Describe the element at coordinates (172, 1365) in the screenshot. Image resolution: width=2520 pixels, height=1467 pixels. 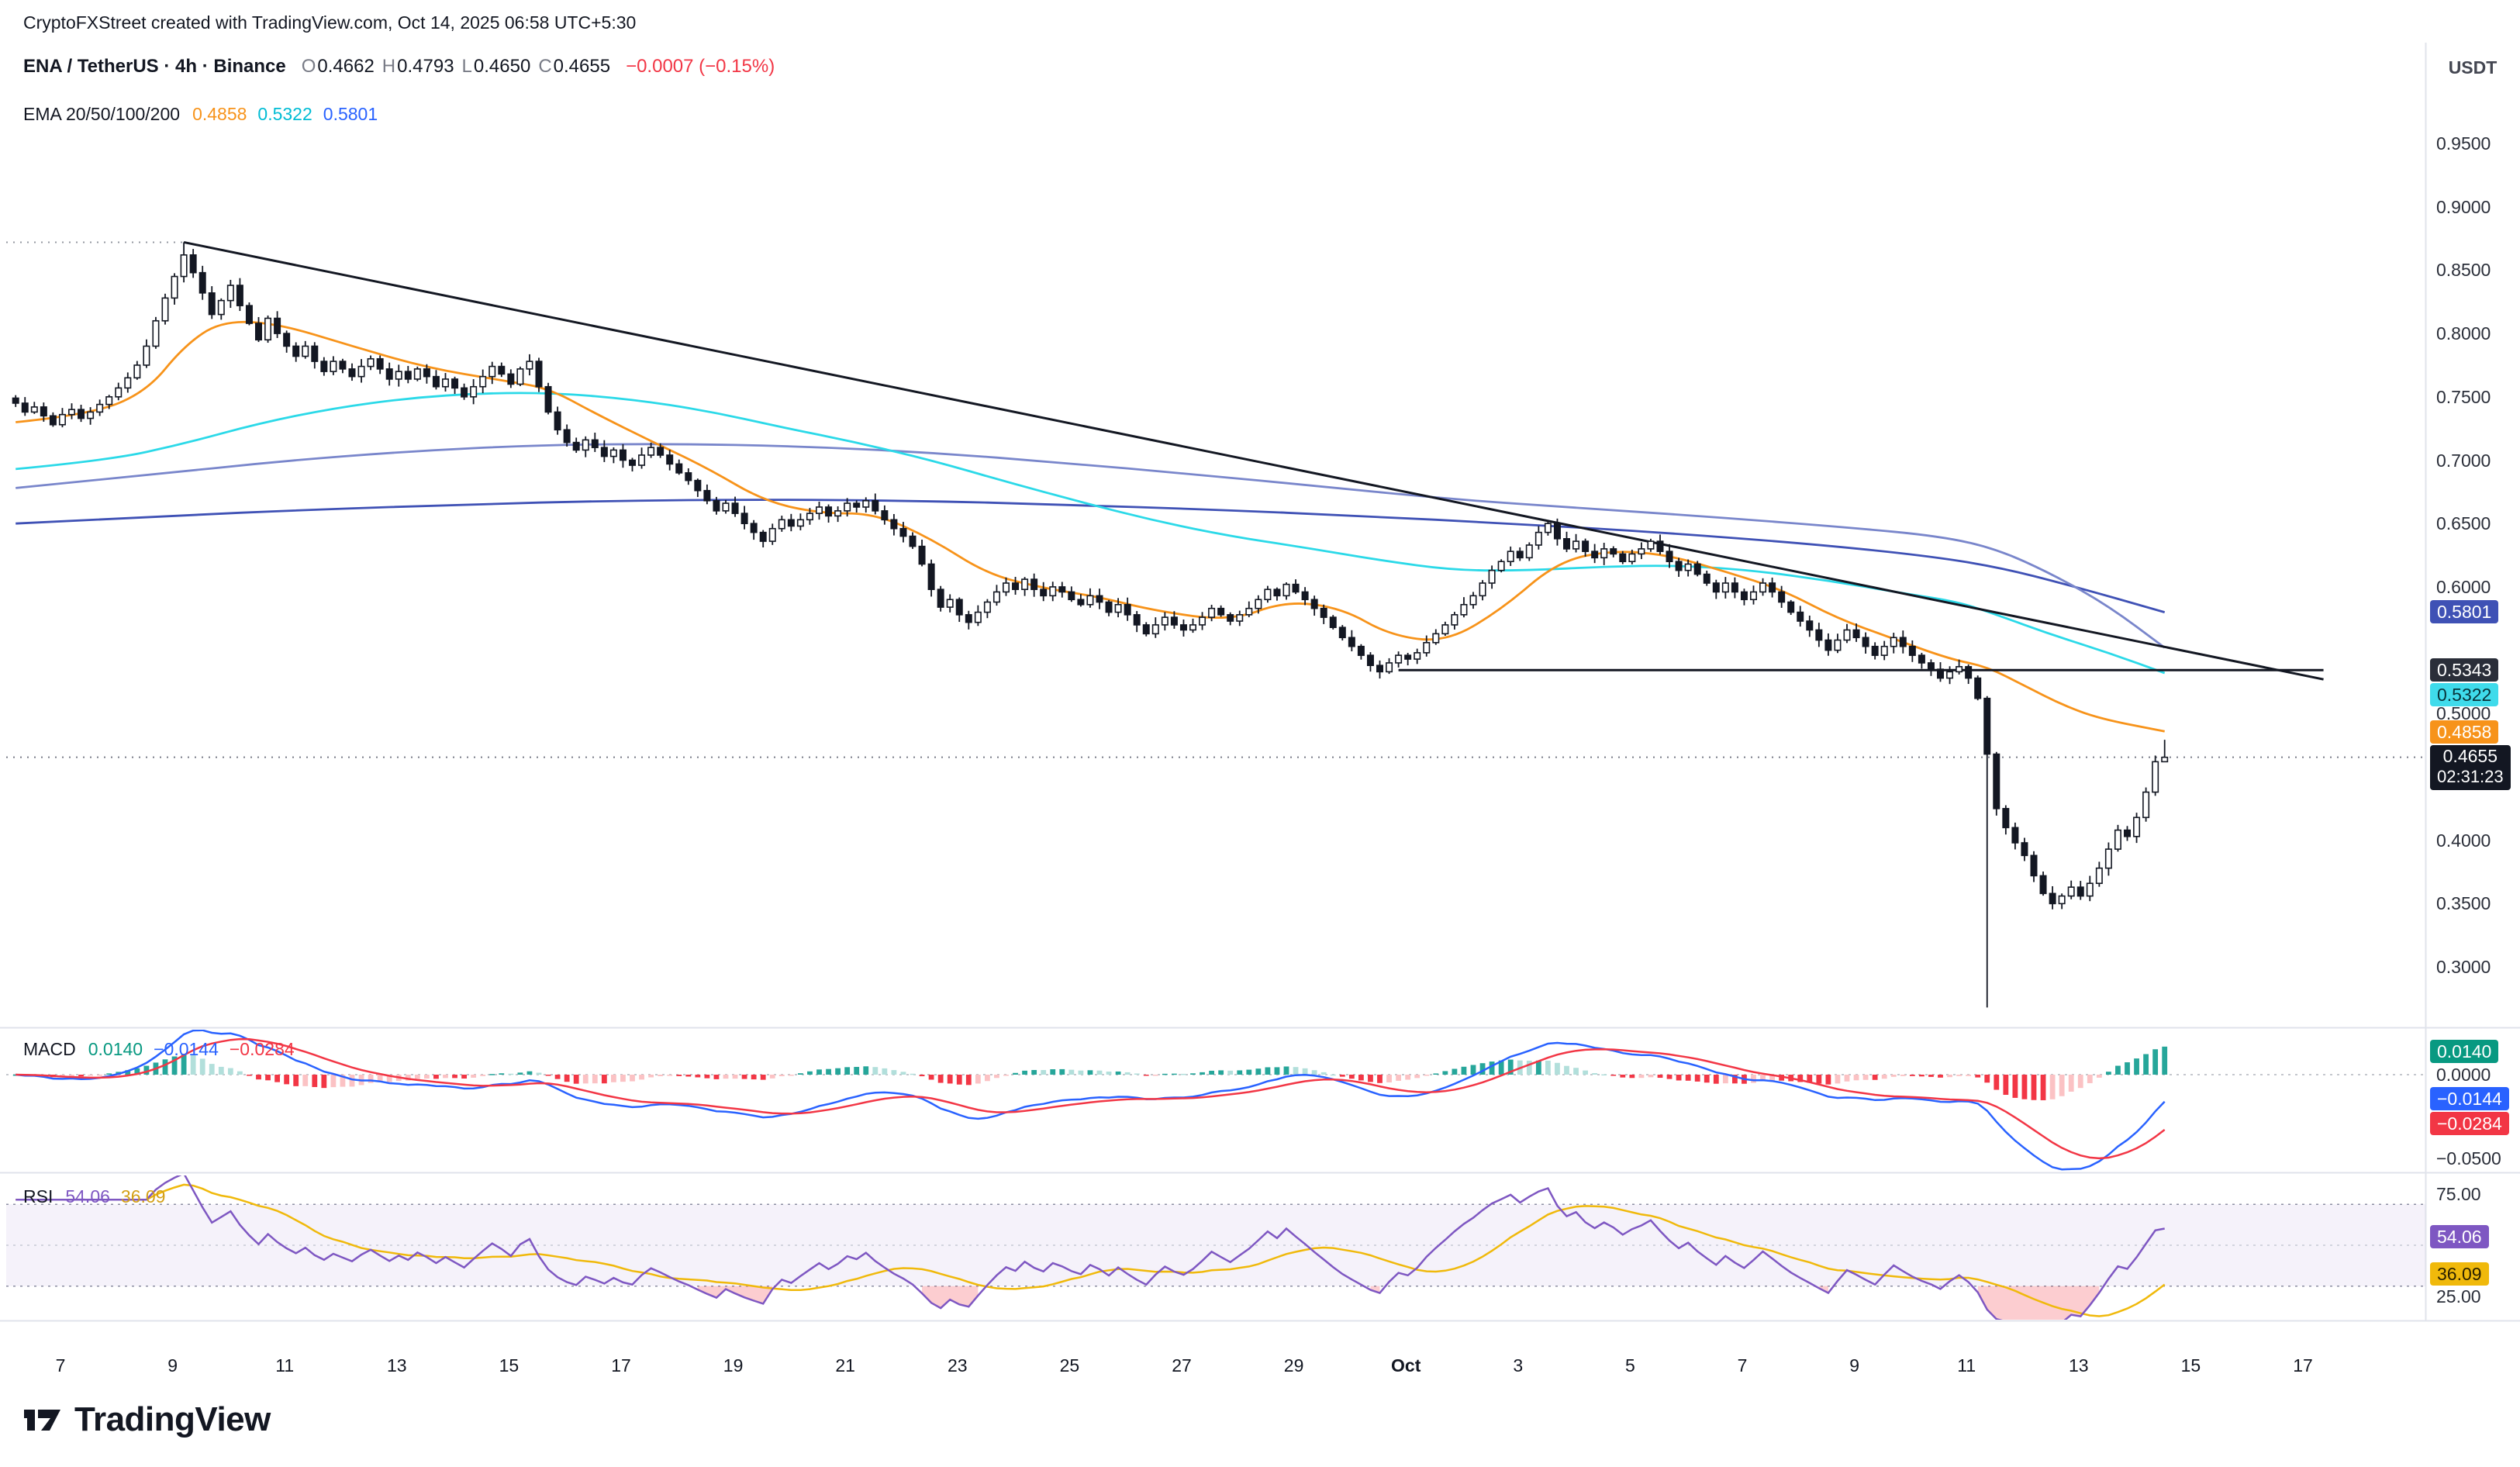
I see `time-label: 9` at that location.